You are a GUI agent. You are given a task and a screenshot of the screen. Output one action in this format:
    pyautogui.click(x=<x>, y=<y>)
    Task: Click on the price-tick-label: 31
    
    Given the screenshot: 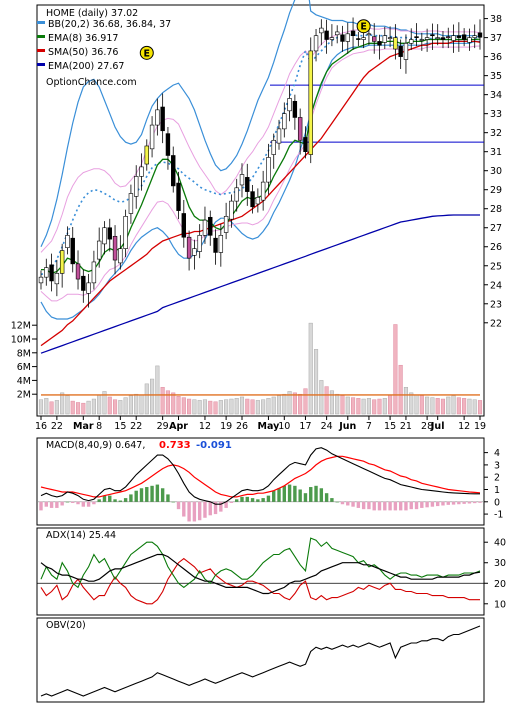 What is the action you would take?
    pyautogui.click(x=496, y=152)
    